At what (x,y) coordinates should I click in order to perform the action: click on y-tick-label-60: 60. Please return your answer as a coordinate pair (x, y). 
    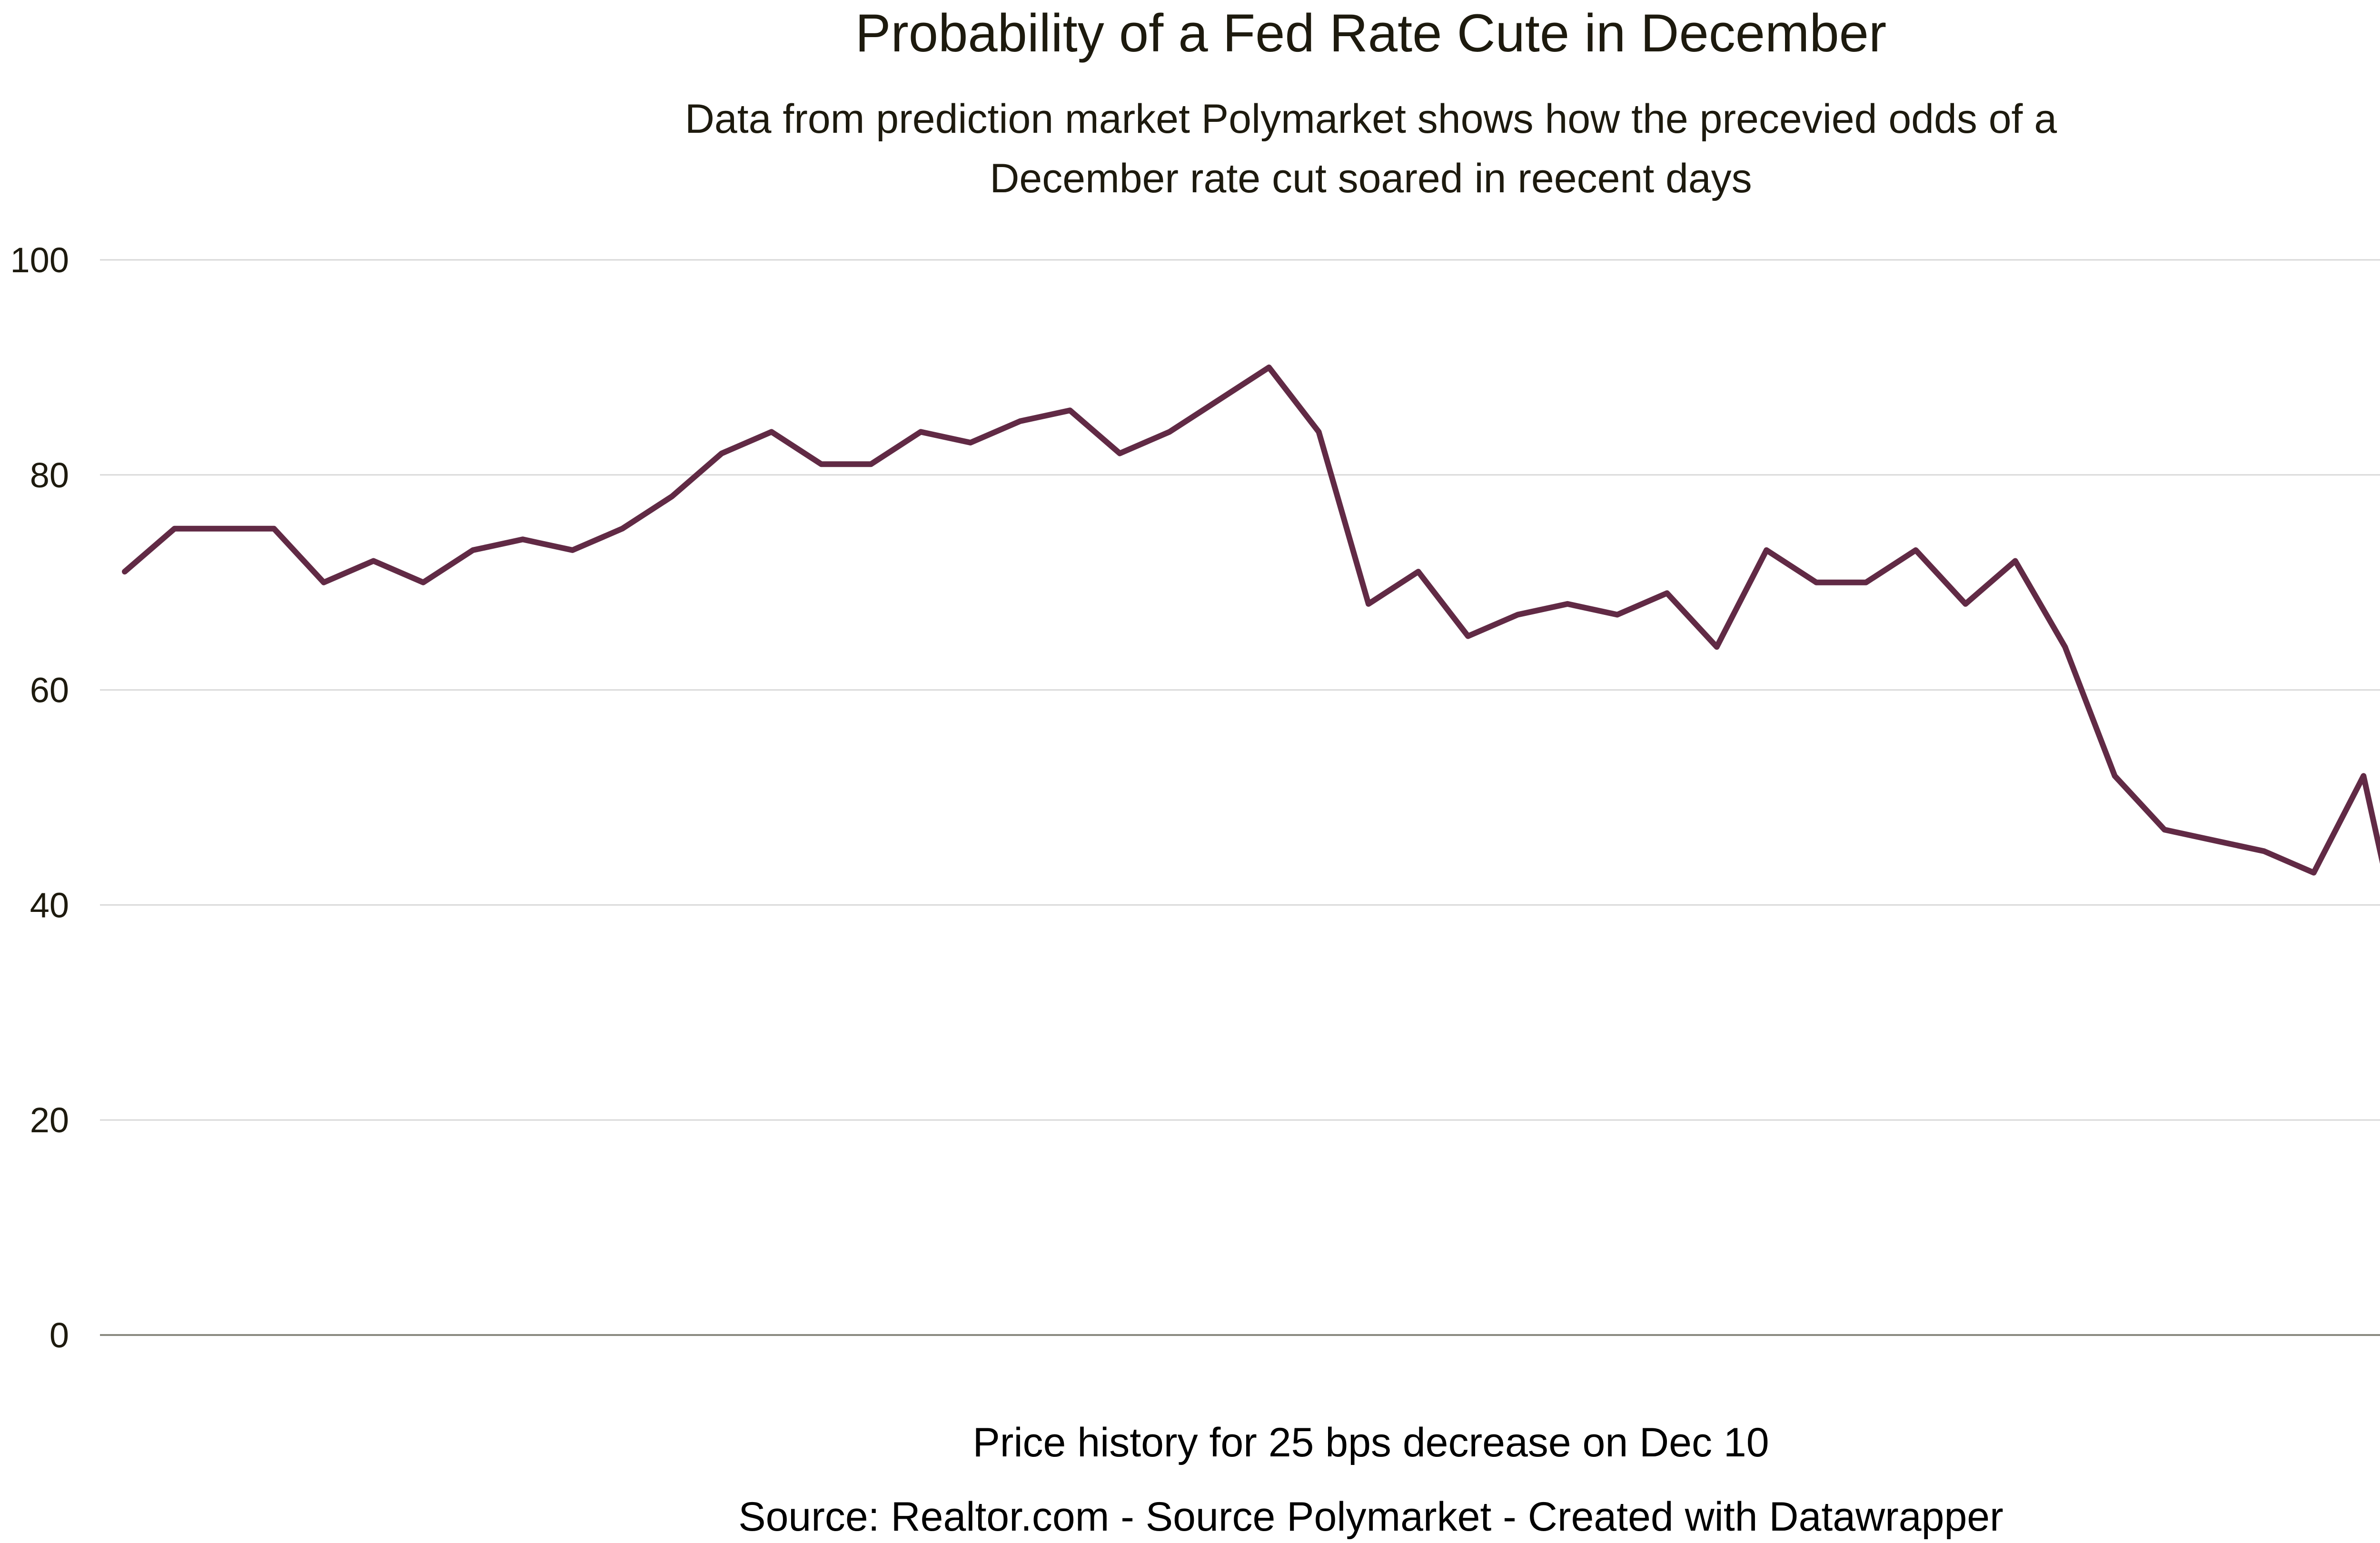
    Looking at the image, I should click on (49, 690).